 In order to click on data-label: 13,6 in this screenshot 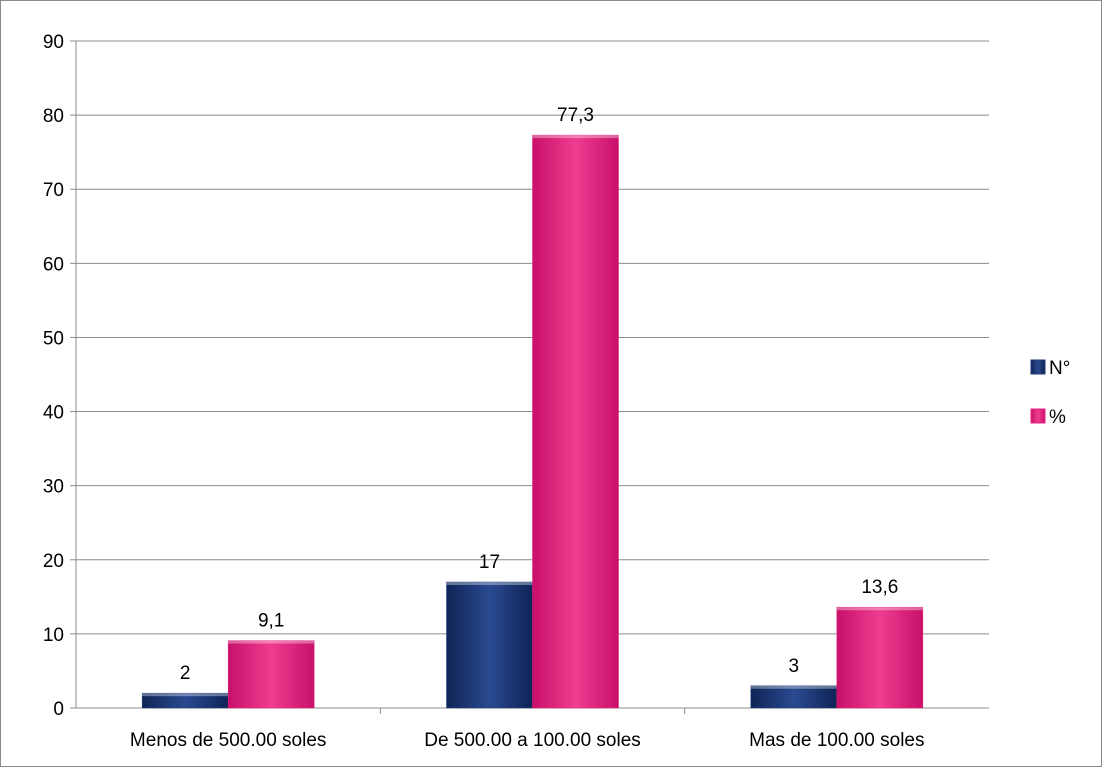, I will do `click(879, 587)`.